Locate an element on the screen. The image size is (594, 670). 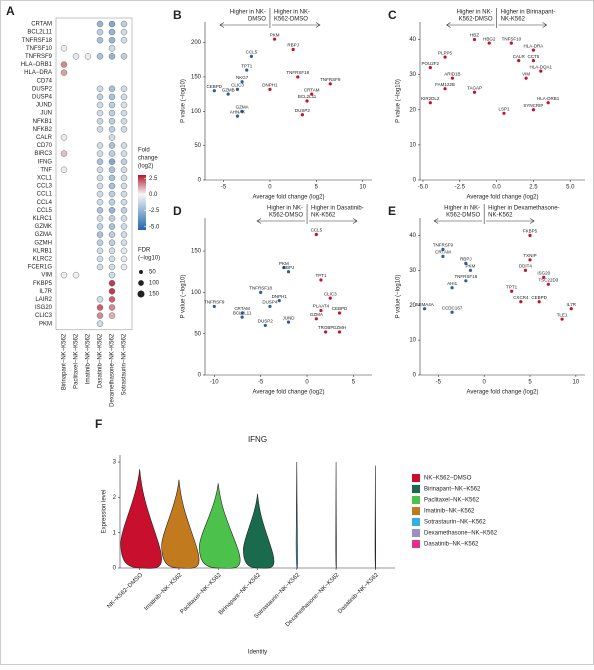
gene-label: CD74 is located at coordinates (45, 81).